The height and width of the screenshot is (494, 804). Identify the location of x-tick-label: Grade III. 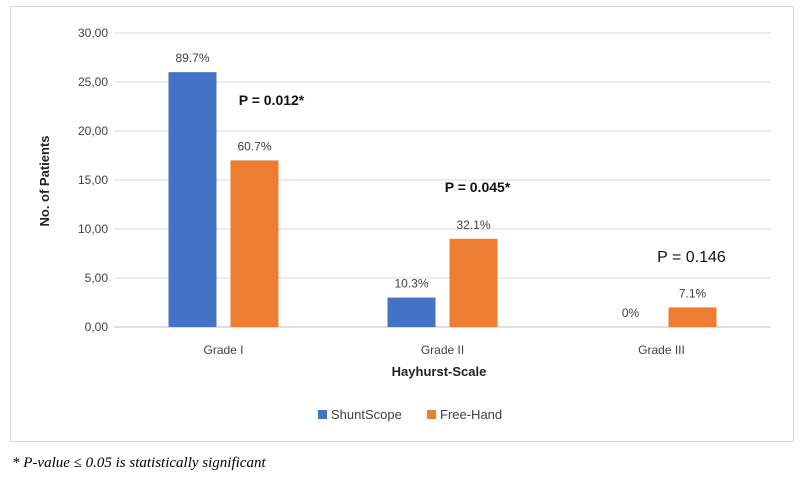
(661, 350).